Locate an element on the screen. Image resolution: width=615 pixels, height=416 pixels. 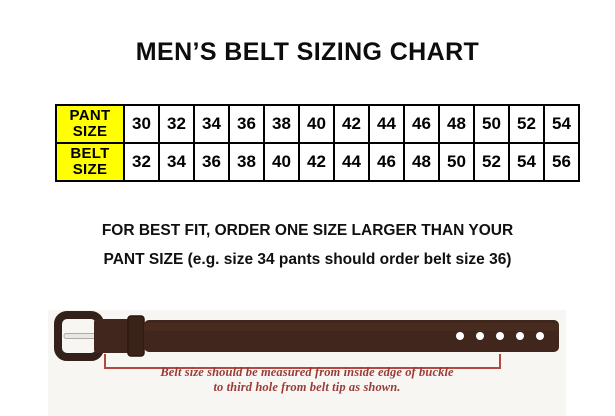
row-header-line-1: PANT is located at coordinates (90, 115).